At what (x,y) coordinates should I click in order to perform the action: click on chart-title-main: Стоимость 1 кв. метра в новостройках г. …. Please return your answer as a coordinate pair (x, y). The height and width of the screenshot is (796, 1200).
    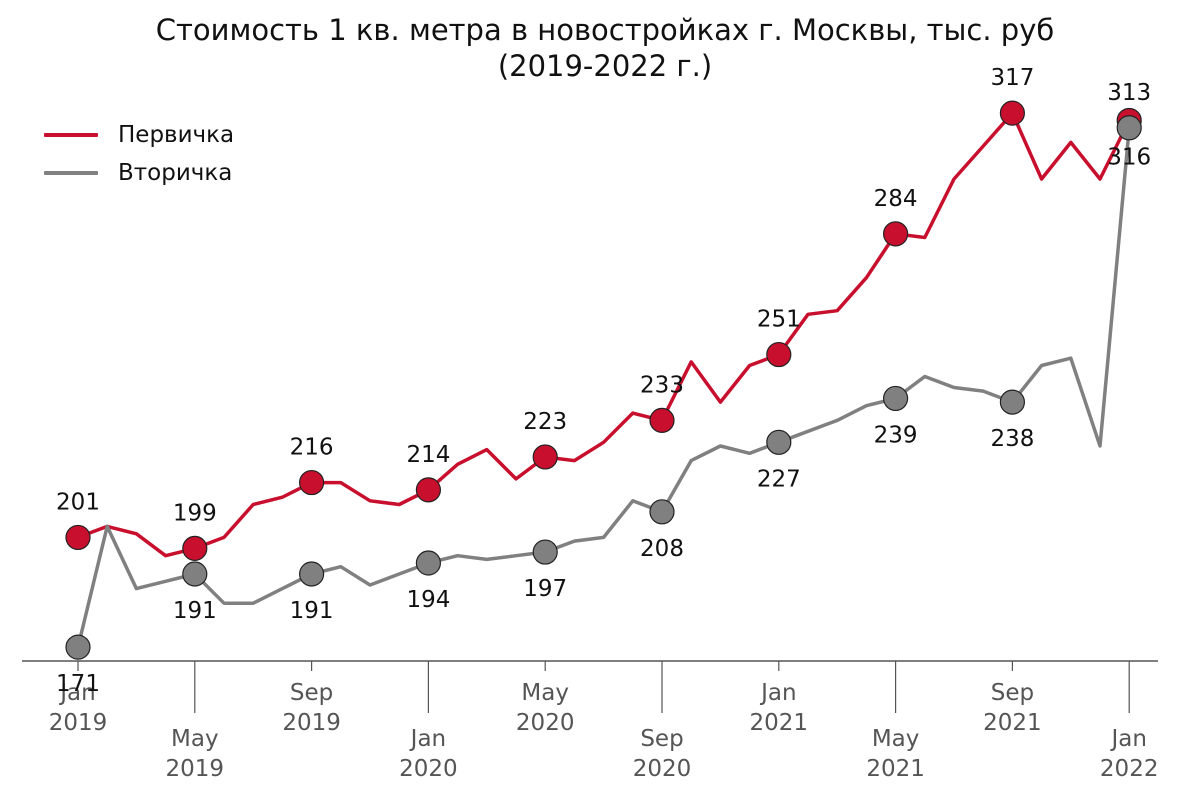
    Looking at the image, I should click on (605, 30).